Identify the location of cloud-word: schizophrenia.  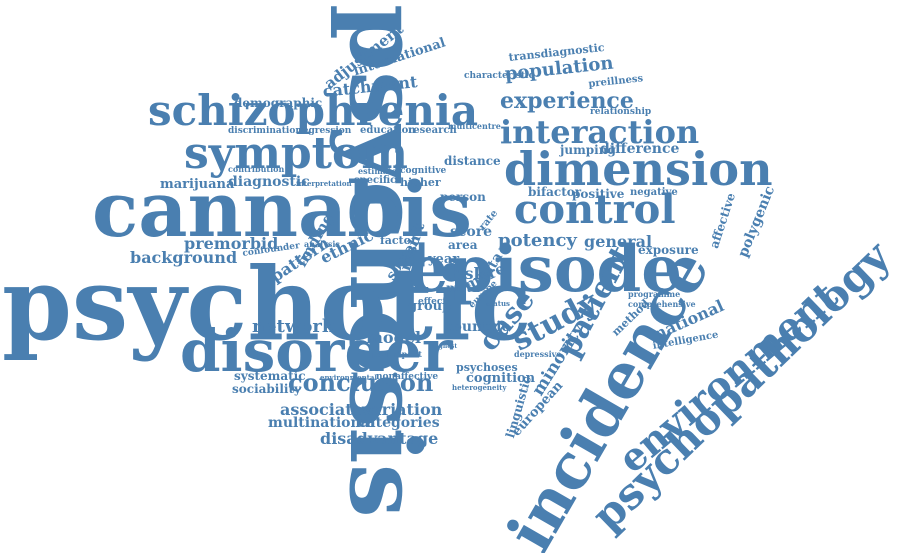
(313, 110).